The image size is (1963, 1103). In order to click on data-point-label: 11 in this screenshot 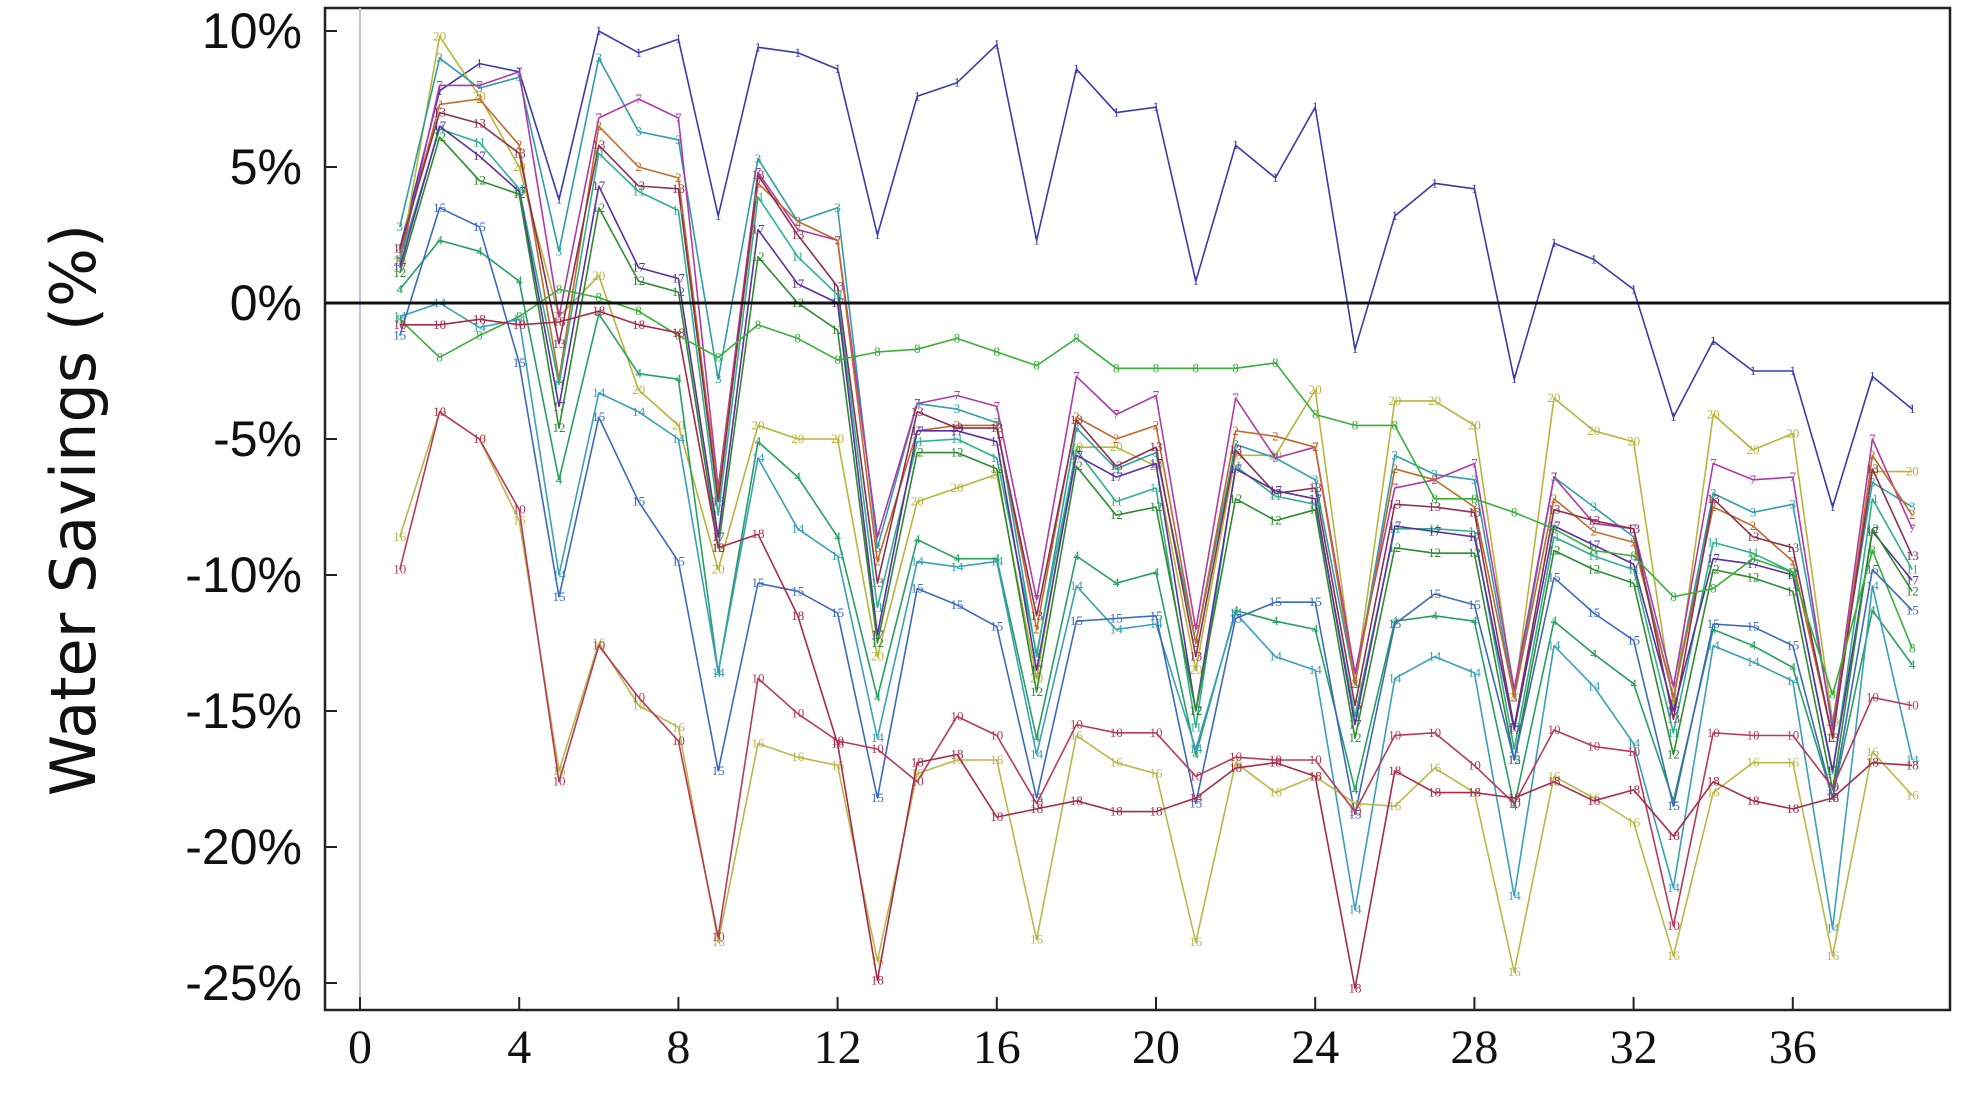, I will do `click(1474, 530)`.